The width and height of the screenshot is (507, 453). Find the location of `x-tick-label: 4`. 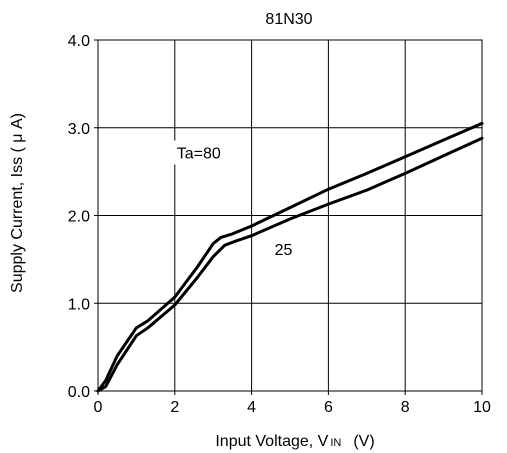

x-tick-label: 4 is located at coordinates (251, 407).